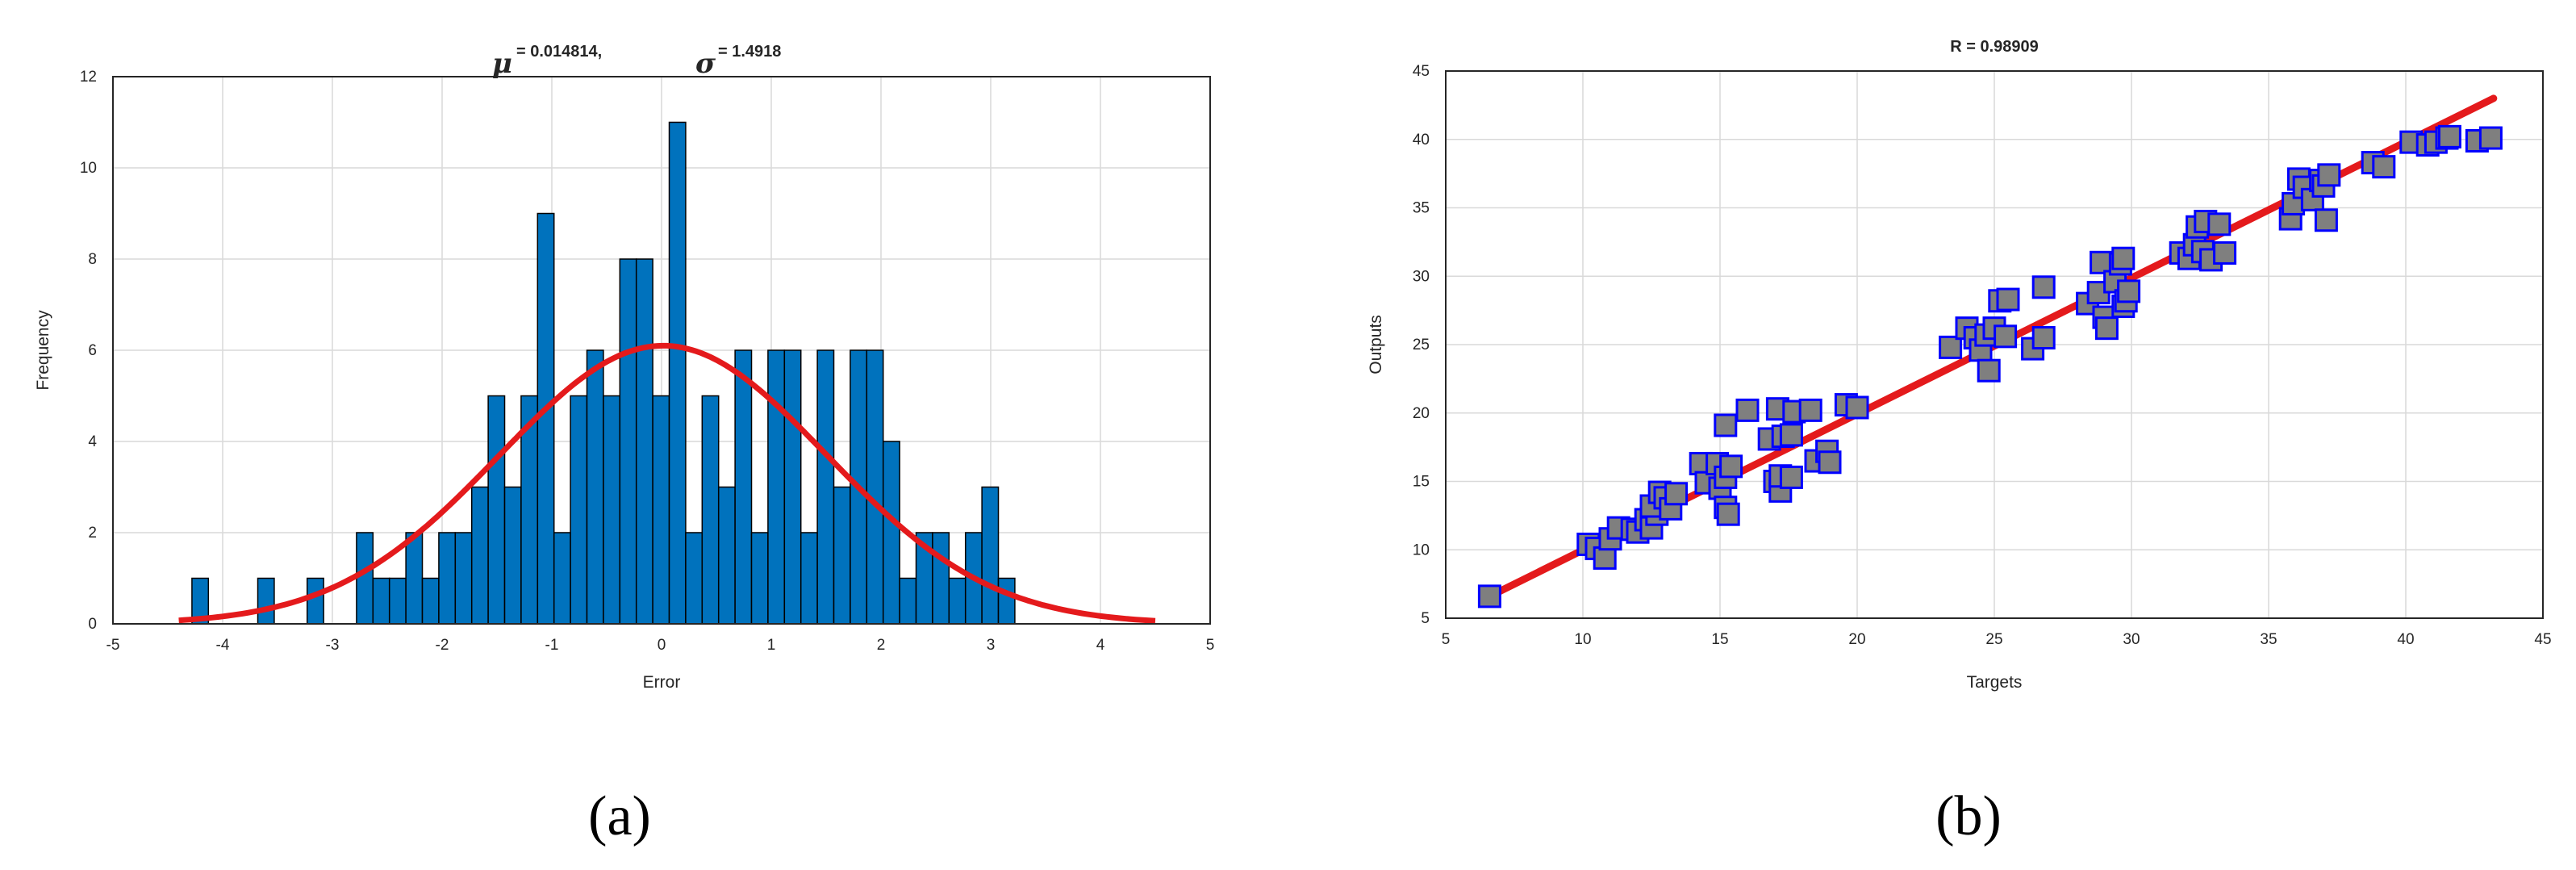  What do you see at coordinates (705, 64) in the screenshot?
I see `sigma-symbol: σ` at bounding box center [705, 64].